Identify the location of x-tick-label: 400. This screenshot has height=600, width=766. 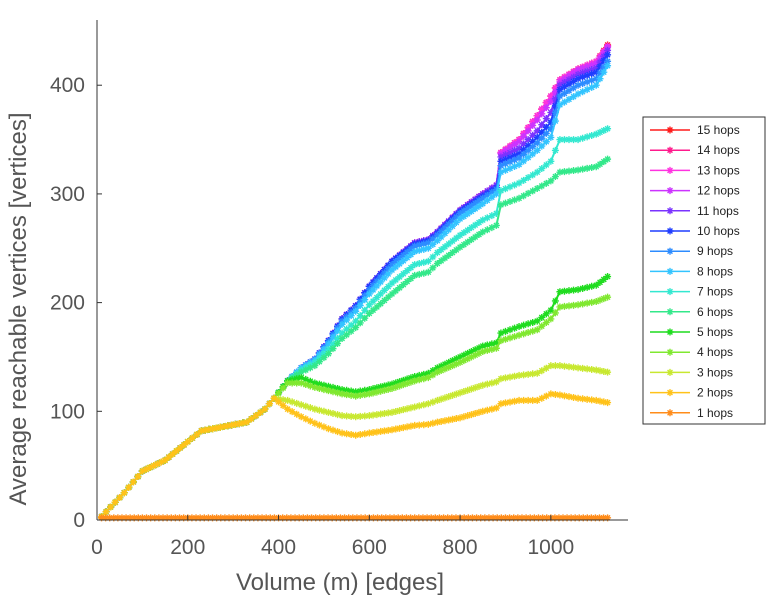
(278, 547).